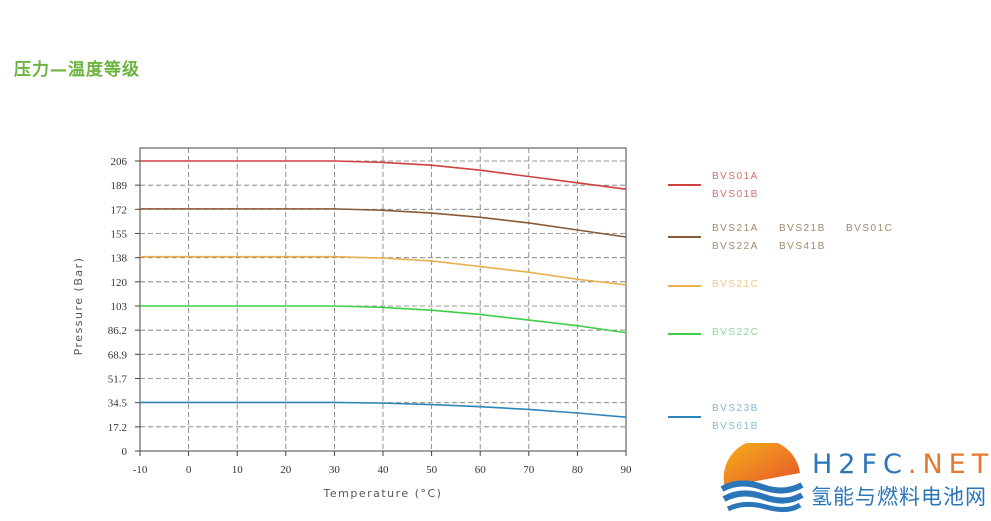  What do you see at coordinates (238, 470) in the screenshot?
I see `x-tick-label: 10` at bounding box center [238, 470].